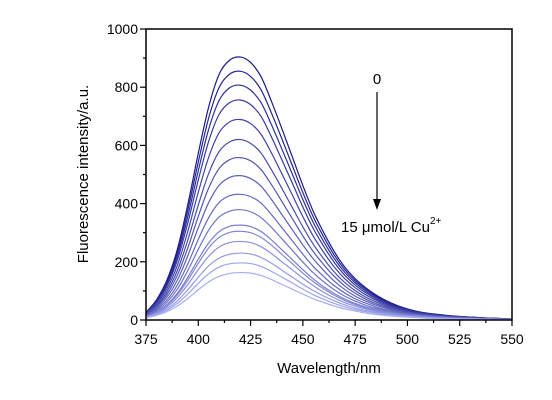  What do you see at coordinates (460, 339) in the screenshot?
I see `x-tick-label-6: 525` at bounding box center [460, 339].